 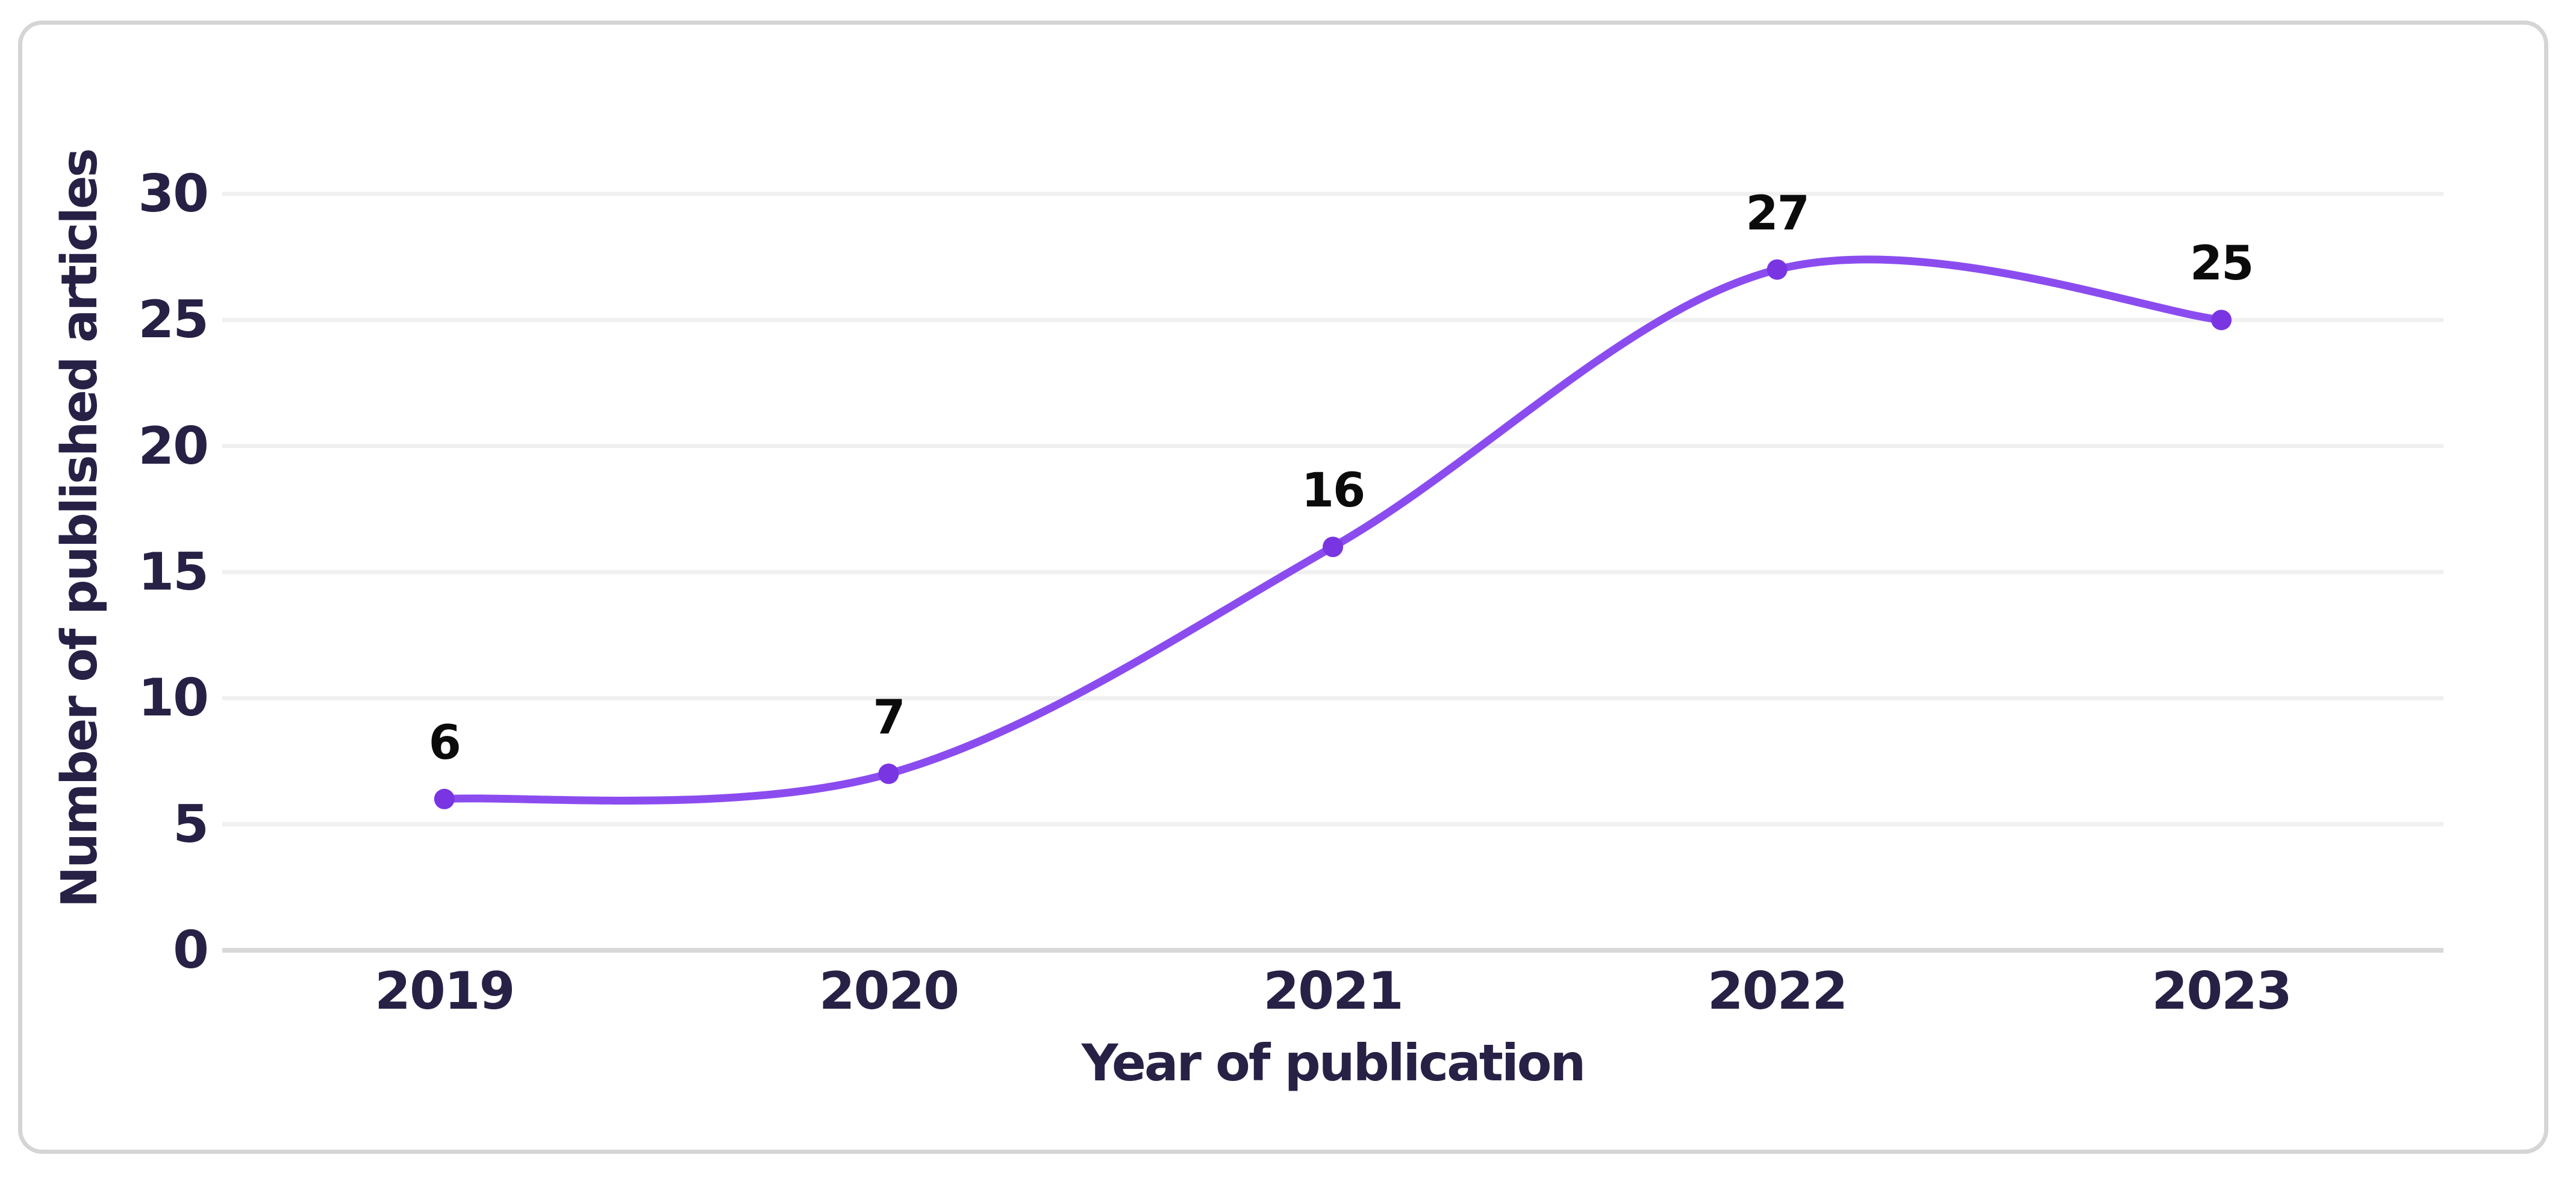 I want to click on x-tick-label: 2023, so click(x=2221, y=991).